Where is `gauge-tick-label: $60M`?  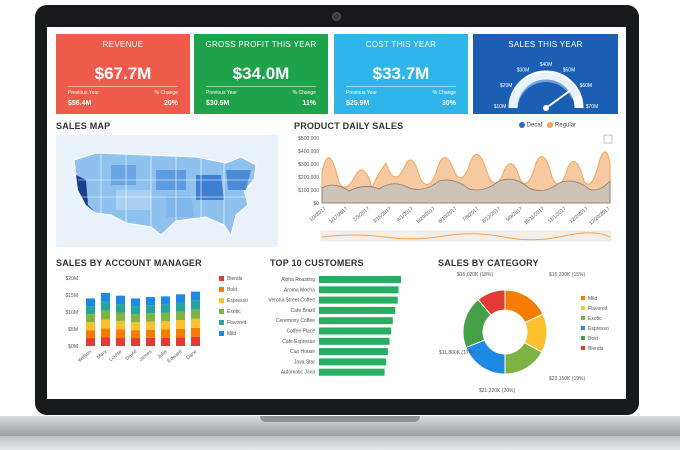
gauge-tick-label: $60M is located at coordinates (586, 86).